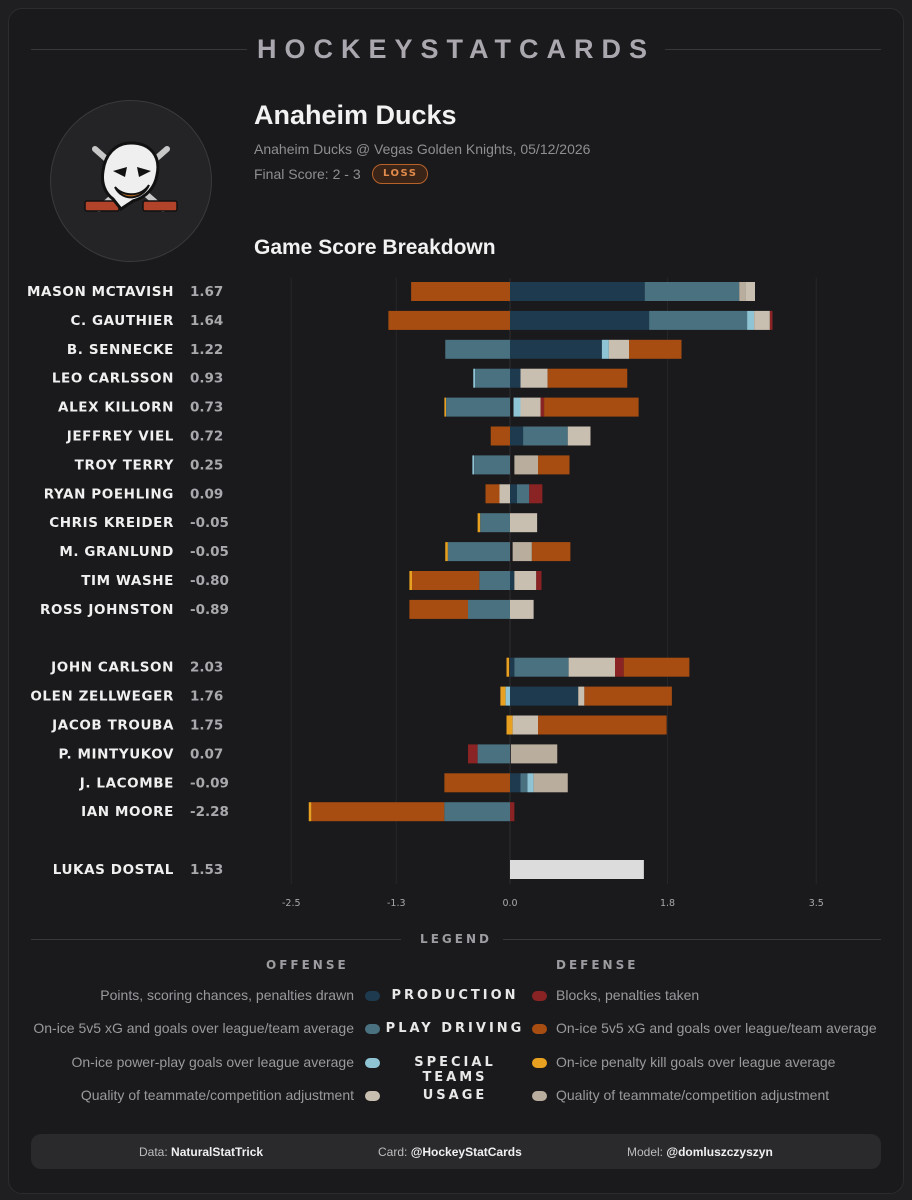  I want to click on brand-title: HOCKEYSTATCARDS, so click(455, 49).